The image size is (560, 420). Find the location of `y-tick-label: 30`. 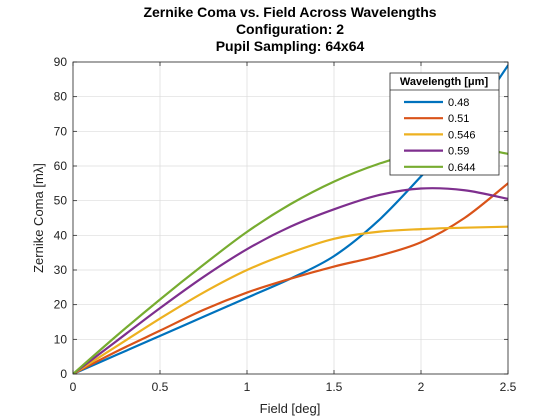

y-tick-label: 30 is located at coordinates (61, 270).